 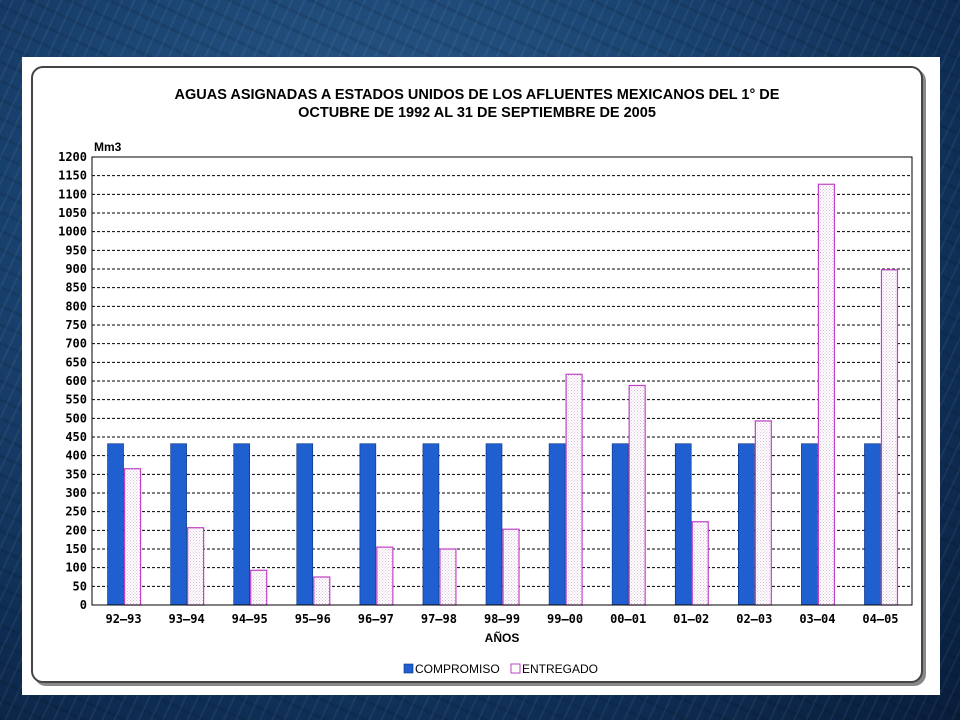 What do you see at coordinates (754, 619) in the screenshot?
I see `x-tick-label: 02–03` at bounding box center [754, 619].